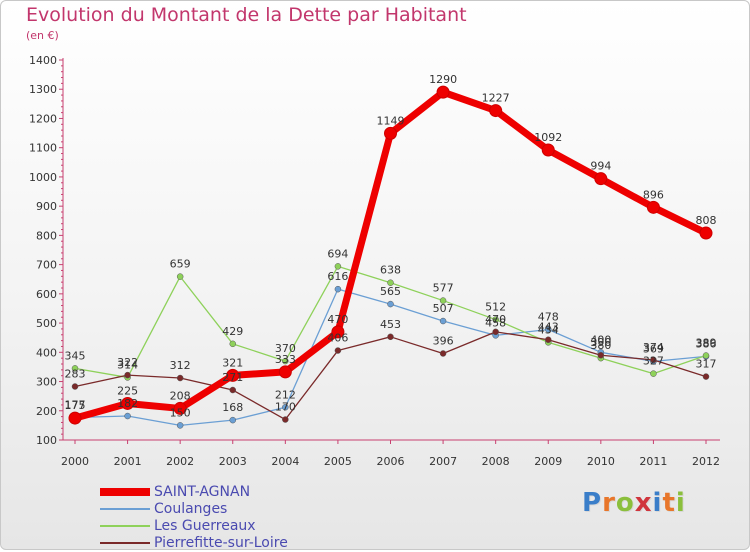 The width and height of the screenshot is (750, 552). What do you see at coordinates (202, 492) in the screenshot?
I see `legend-label: SAINT-AGNAN` at bounding box center [202, 492].